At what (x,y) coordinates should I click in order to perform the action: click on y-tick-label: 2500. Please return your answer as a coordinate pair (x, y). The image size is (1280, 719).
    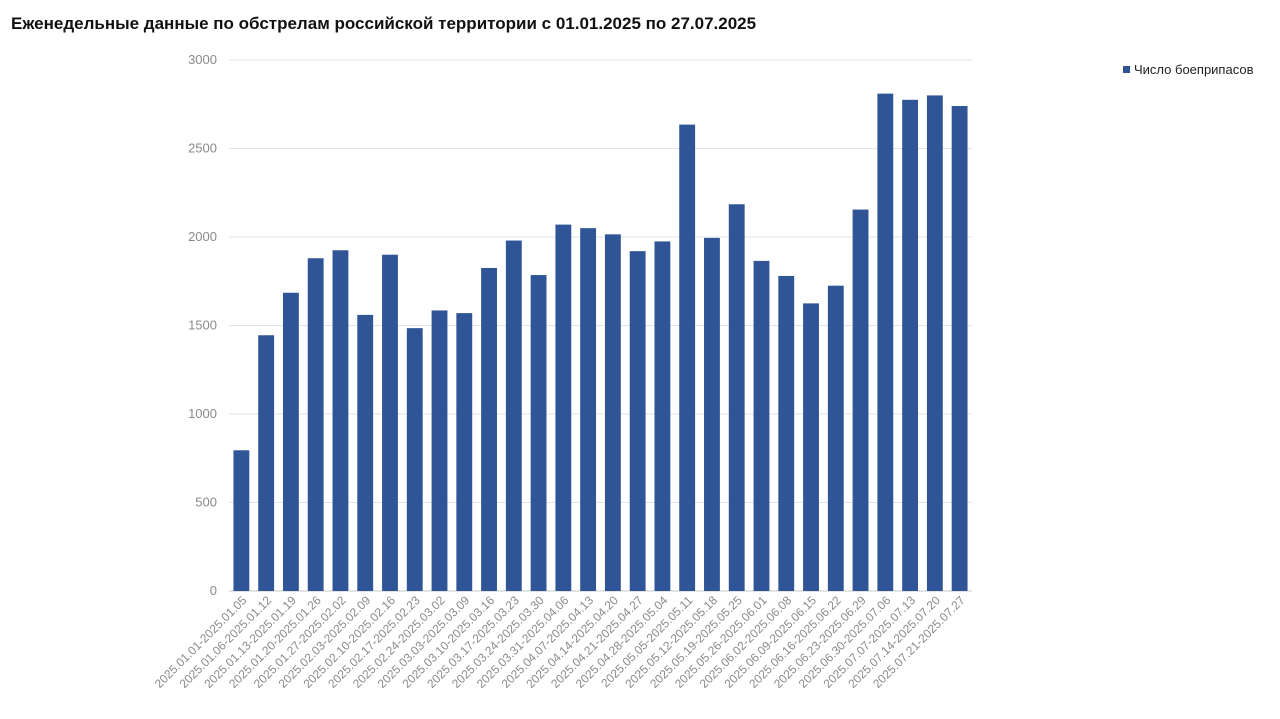
    Looking at the image, I should click on (202, 148).